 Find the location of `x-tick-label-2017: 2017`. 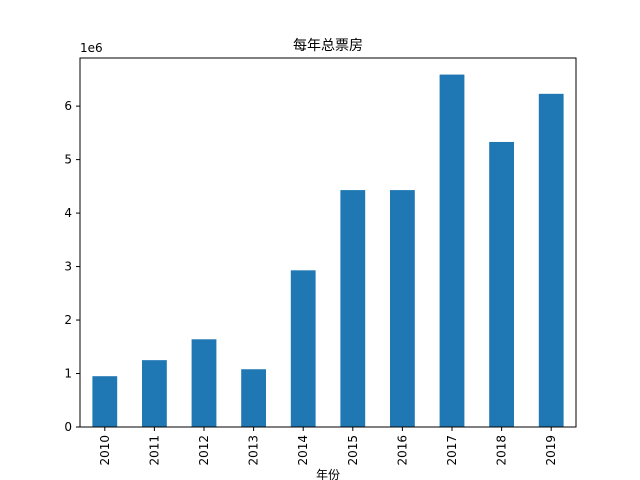

x-tick-label-2017: 2017 is located at coordinates (452, 450).